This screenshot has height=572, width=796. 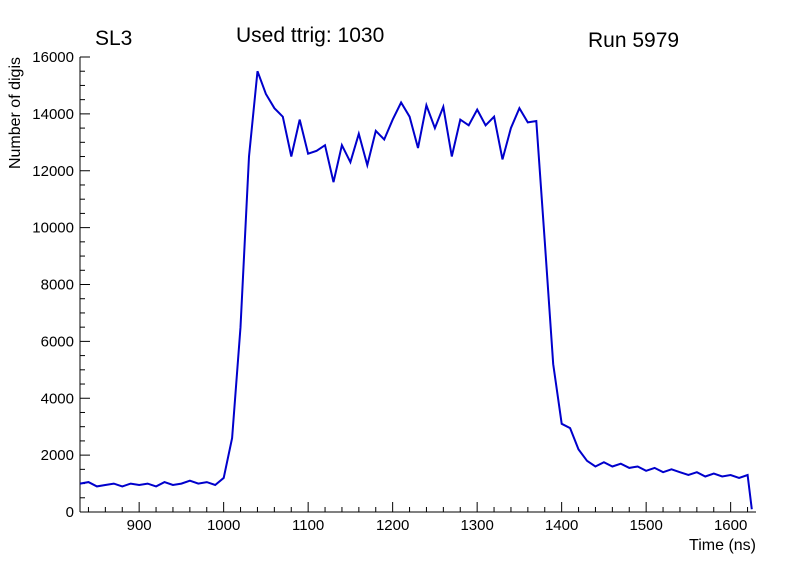 What do you see at coordinates (57, 285) in the screenshot?
I see `y-tick-label: 8000` at bounding box center [57, 285].